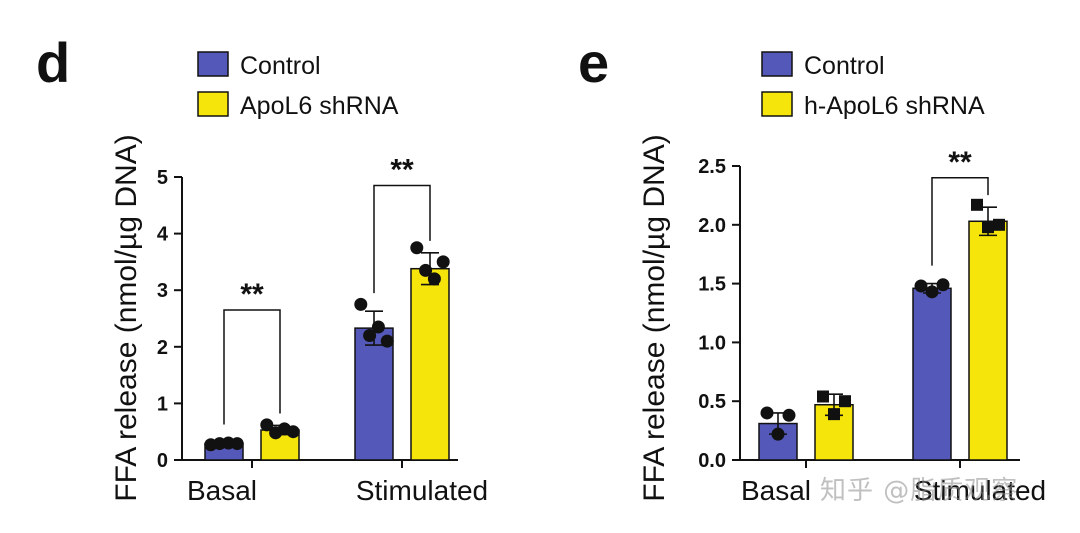 The height and width of the screenshot is (533, 1080). What do you see at coordinates (162, 461) in the screenshot?
I see `y-tick-label-d-0: 0` at bounding box center [162, 461].